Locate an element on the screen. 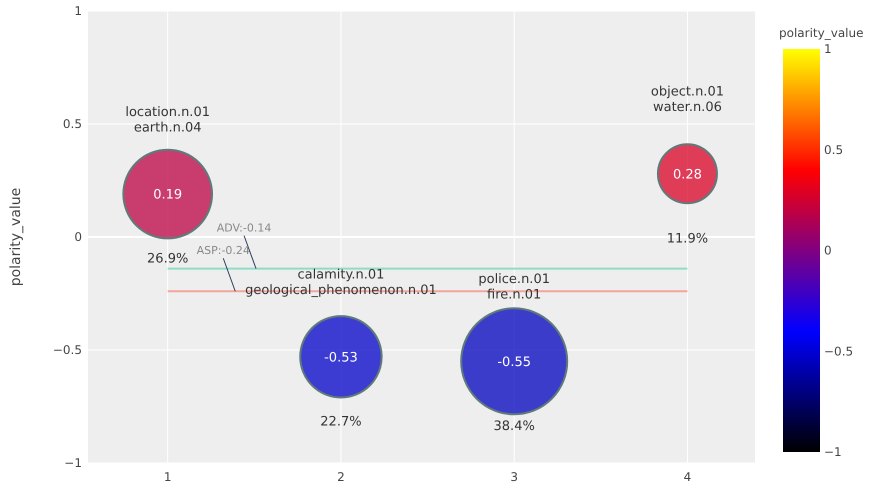  color-bar-label: −1 is located at coordinates (833, 452).